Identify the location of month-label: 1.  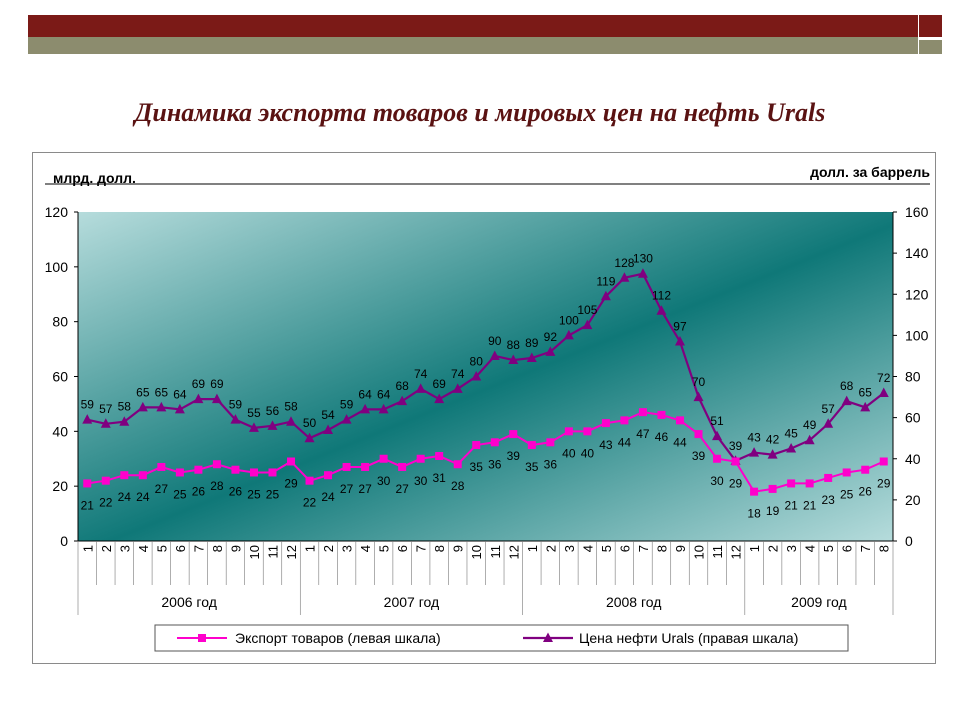
(532, 548).